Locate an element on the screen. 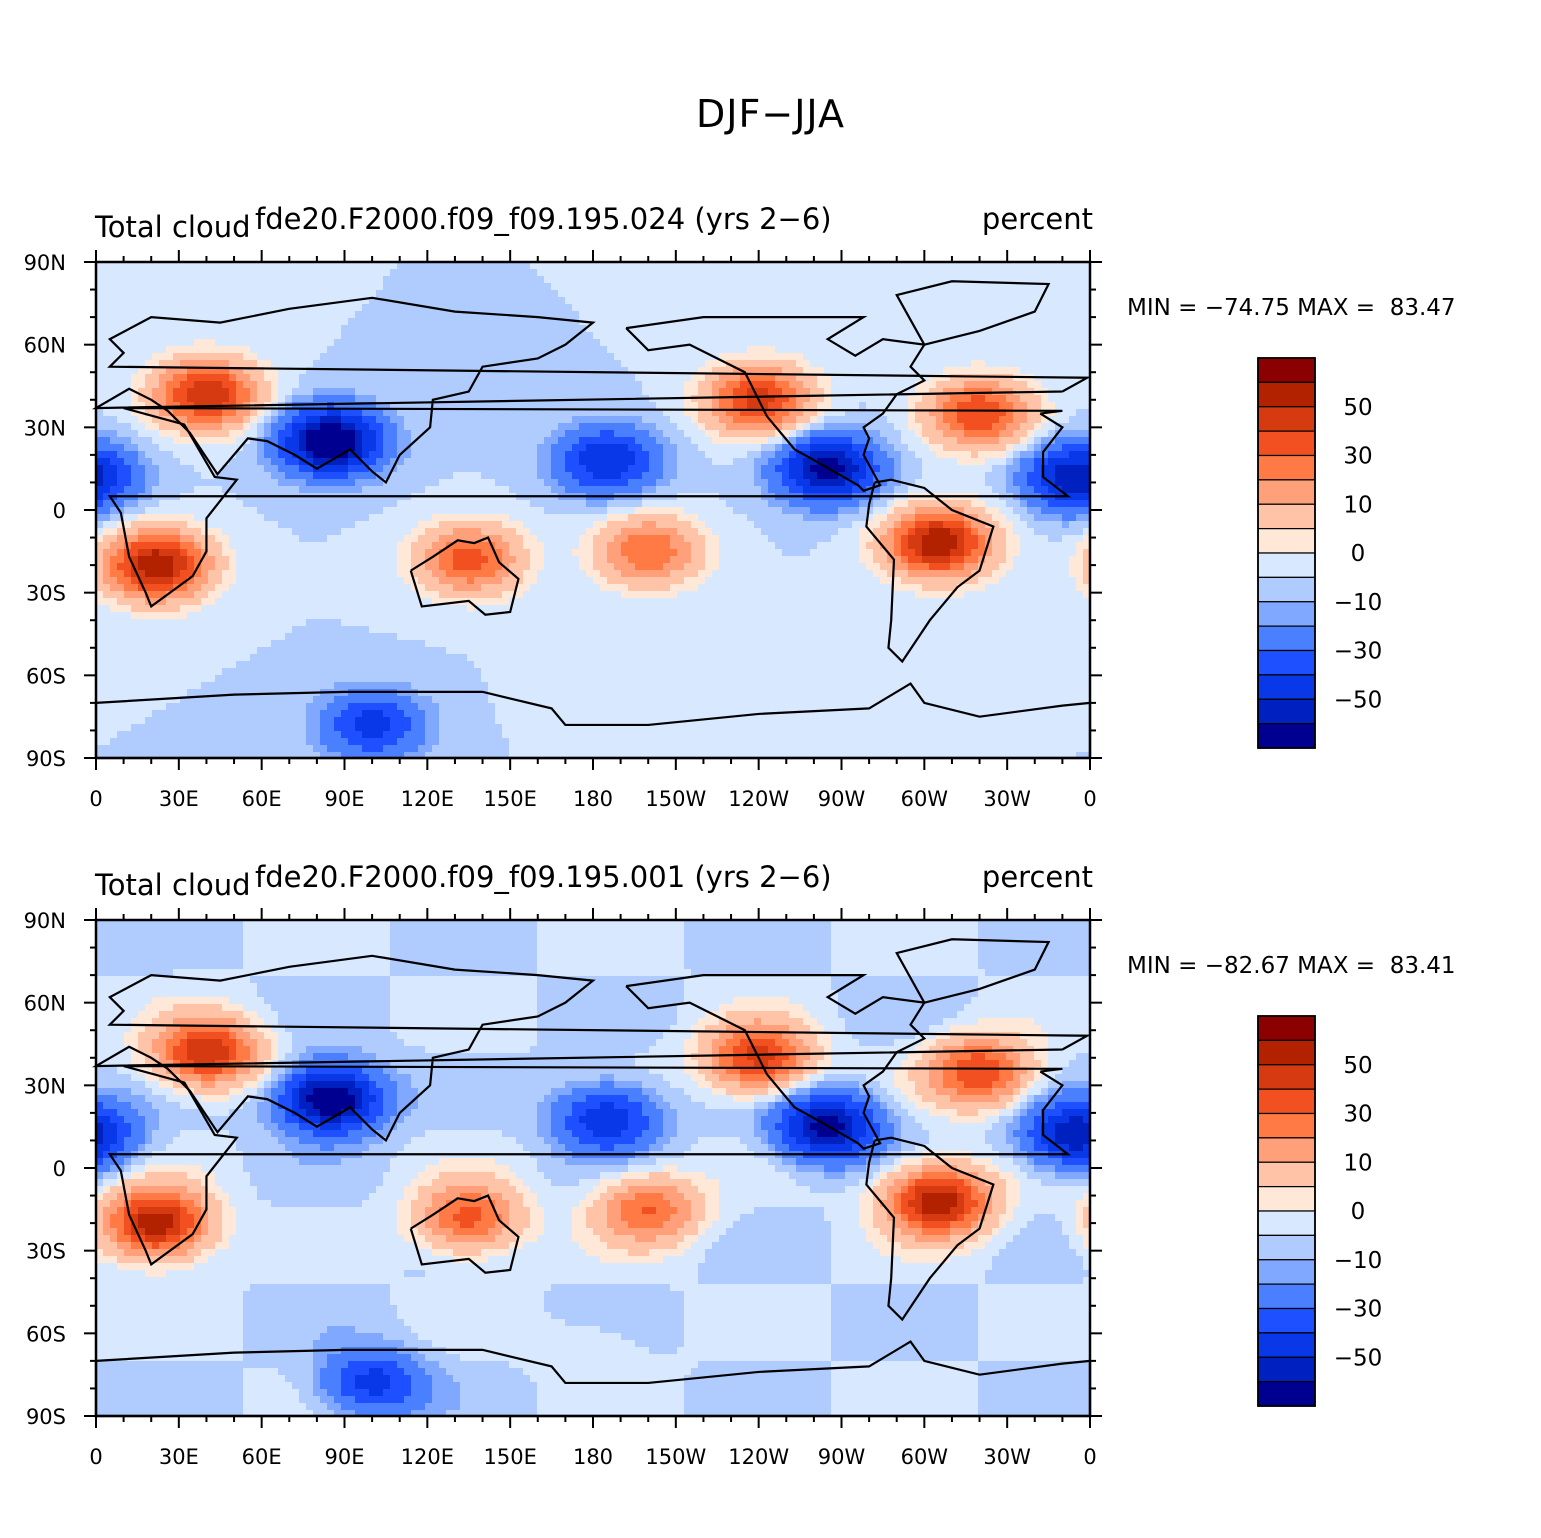 The width and height of the screenshot is (1541, 1538). min-max-label: MIN = −74.75 MAX = 83.47 is located at coordinates (1291, 308).